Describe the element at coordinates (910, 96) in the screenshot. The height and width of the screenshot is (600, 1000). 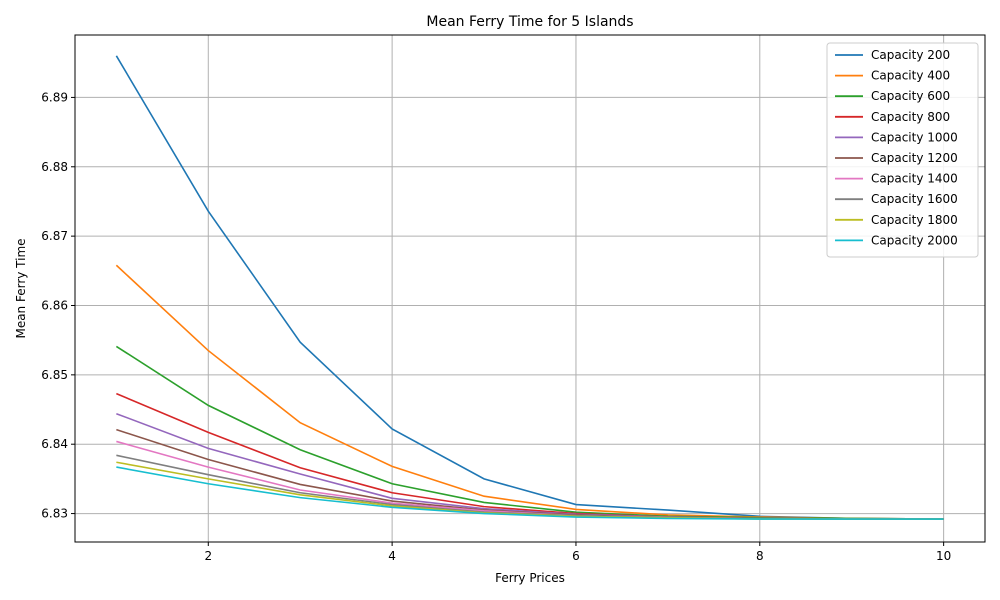
I see `legend-label-3: Capacity 600` at that location.